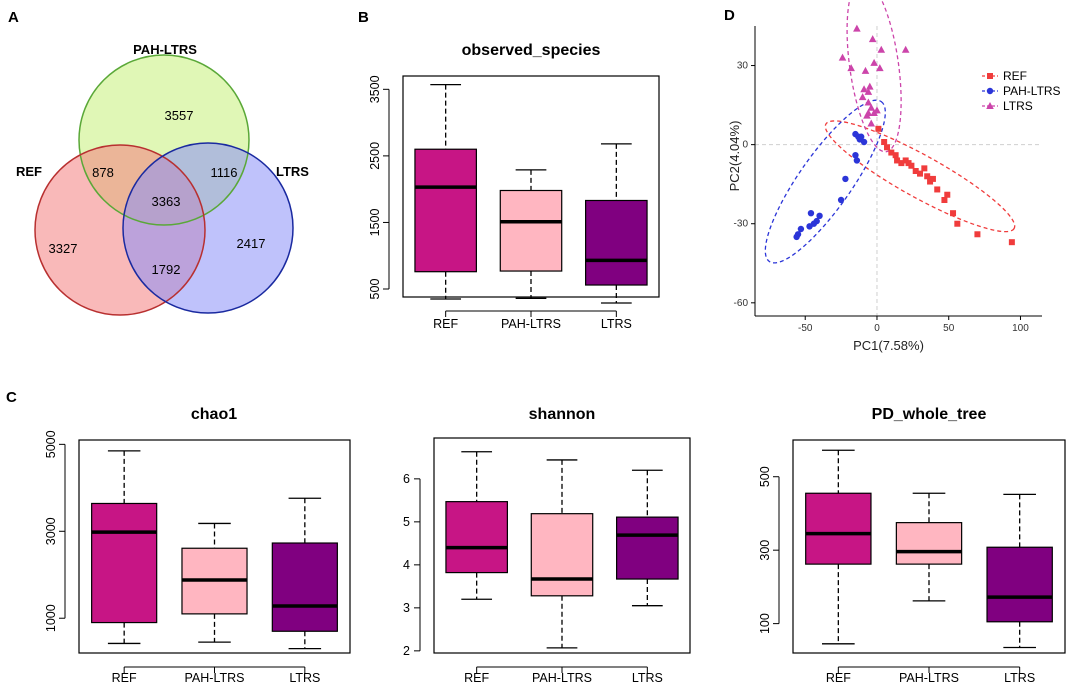 The image size is (1084, 690). What do you see at coordinates (1018, 106) in the screenshot?
I see `legend-label-ltrs: LTRS` at bounding box center [1018, 106].